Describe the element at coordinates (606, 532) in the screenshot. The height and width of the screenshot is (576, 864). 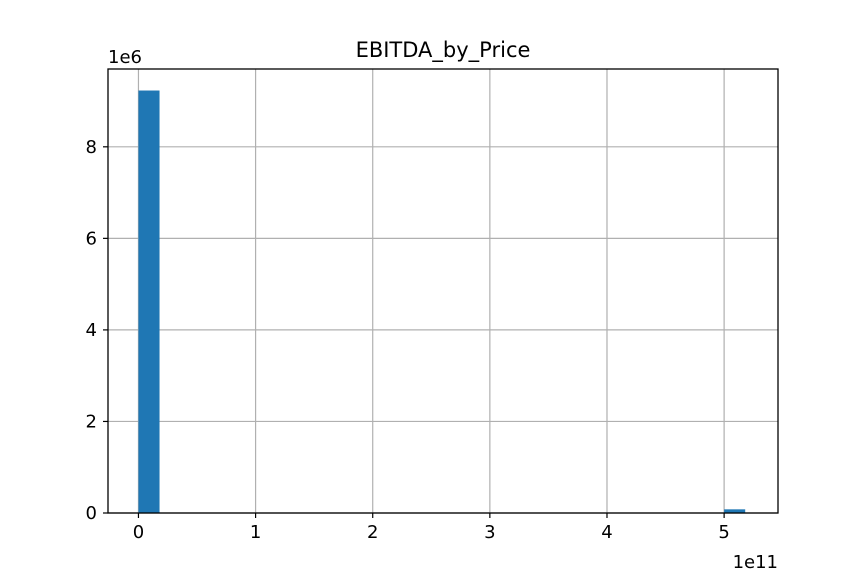
I see `x-tick-label: 4` at that location.